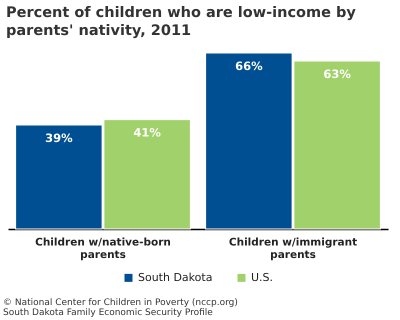  I want to click on data-label: 41%, so click(147, 133).